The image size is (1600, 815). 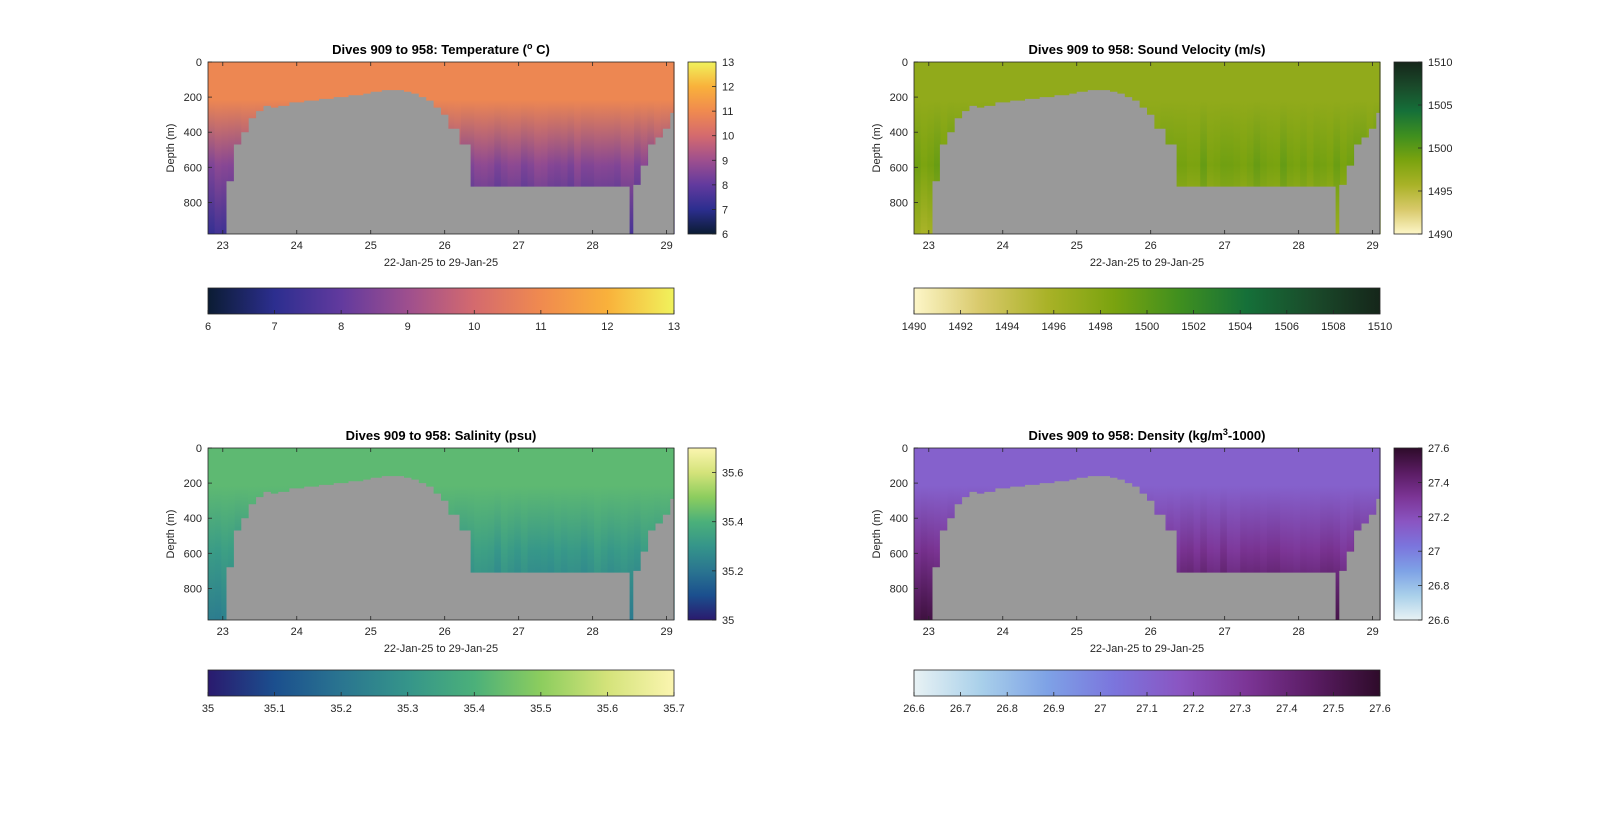 What do you see at coordinates (1379, 709) in the screenshot?
I see `colorbar-tick-label: 27.6` at bounding box center [1379, 709].